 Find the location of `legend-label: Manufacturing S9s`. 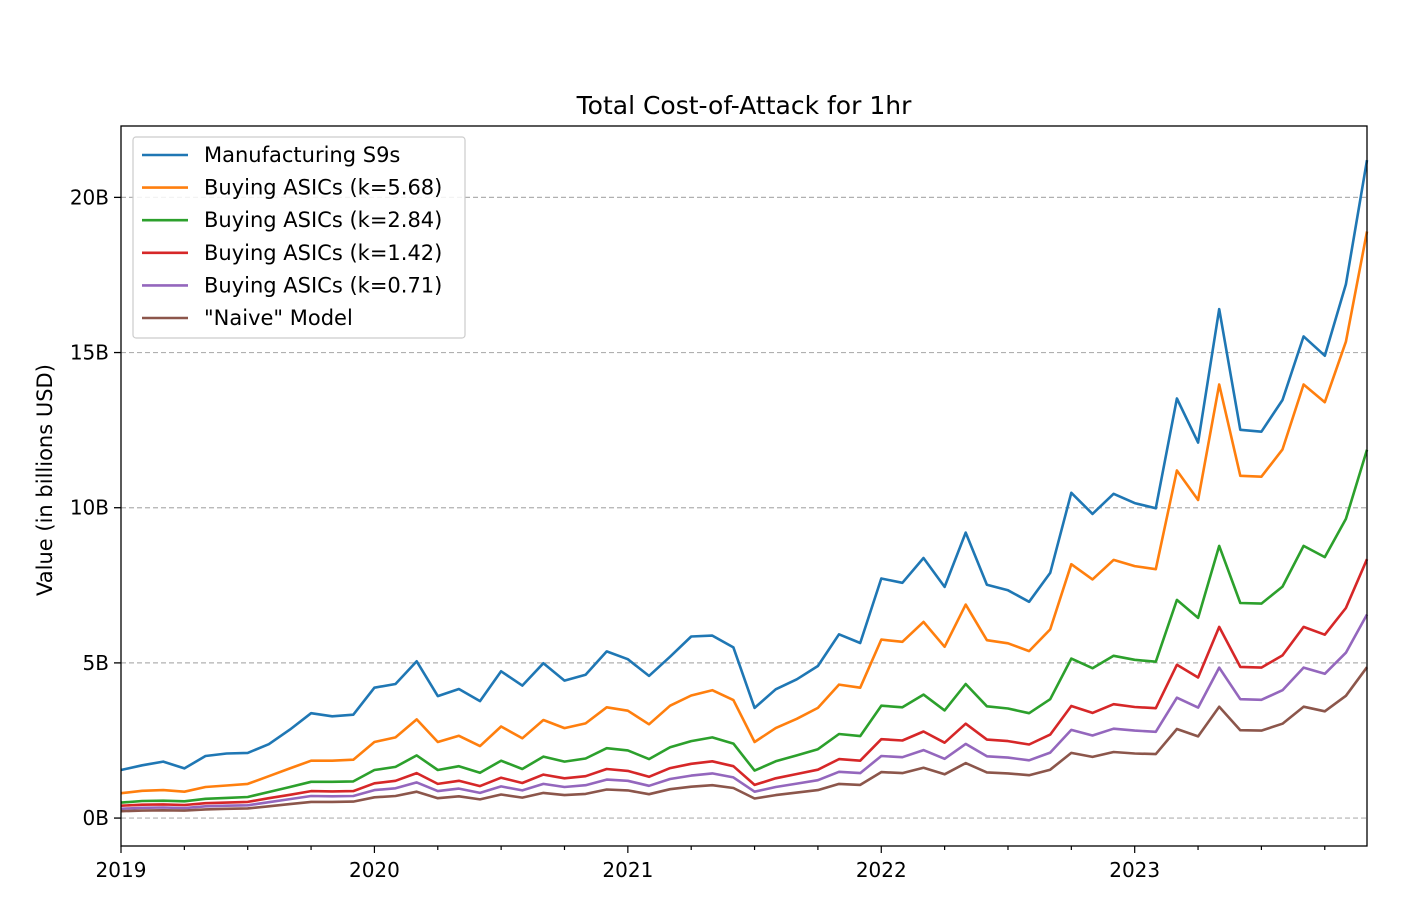

legend-label: Manufacturing S9s is located at coordinates (302, 155).